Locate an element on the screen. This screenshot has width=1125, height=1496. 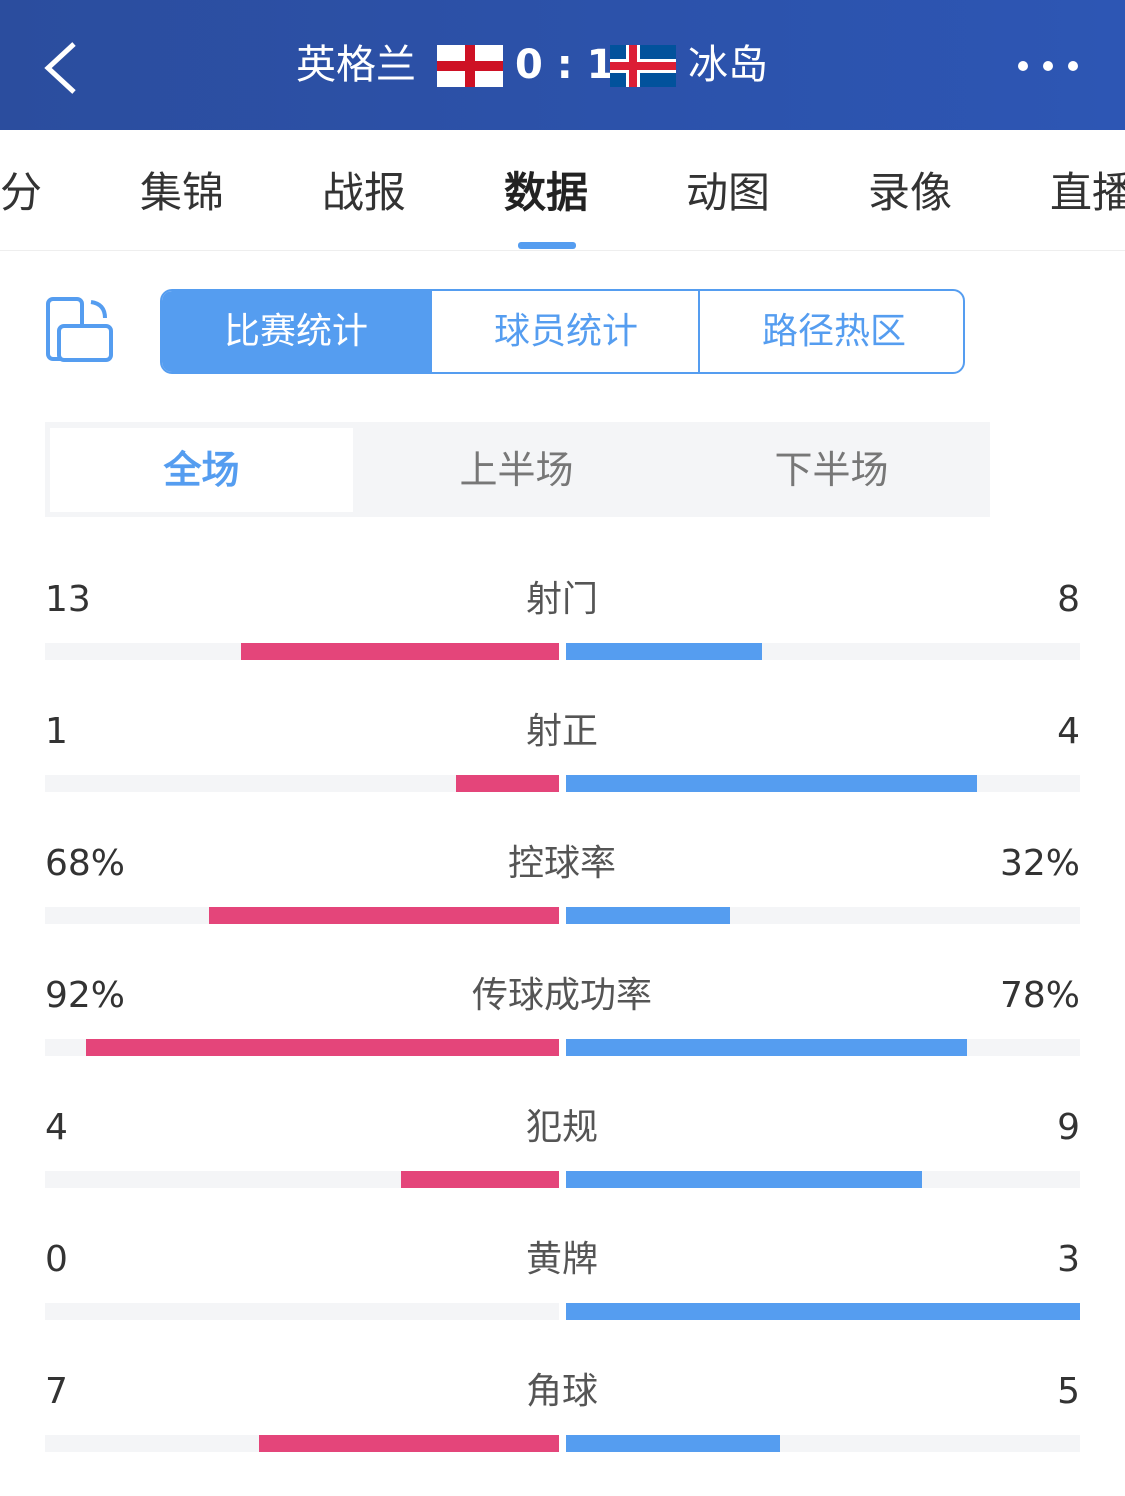
header: 英格兰 0 : 1 冰岛 is located at coordinates (562, 65).